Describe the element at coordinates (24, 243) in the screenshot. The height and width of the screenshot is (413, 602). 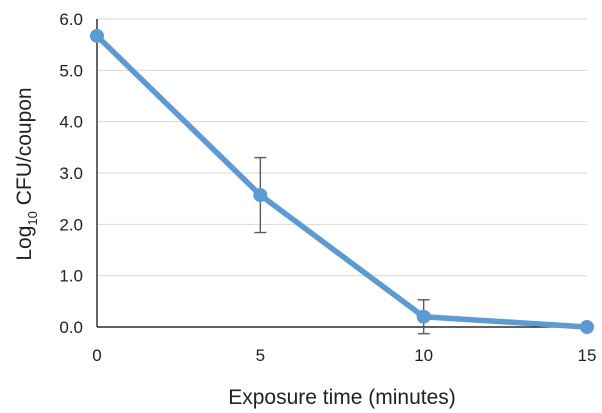
I see `y-axis-title-prefix: Log` at that location.